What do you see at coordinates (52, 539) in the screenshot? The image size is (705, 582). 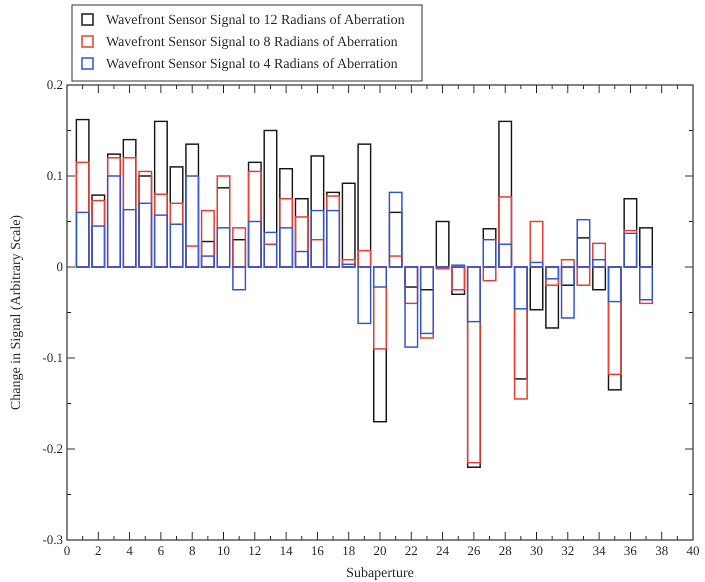 I see `y-tick-label: -0.3` at bounding box center [52, 539].